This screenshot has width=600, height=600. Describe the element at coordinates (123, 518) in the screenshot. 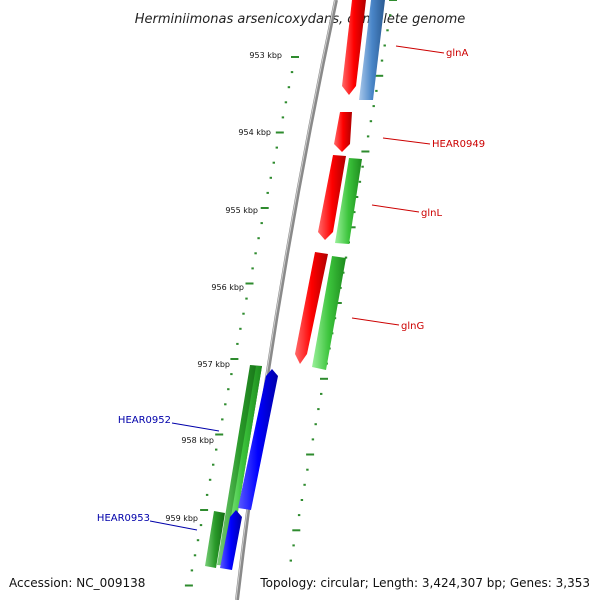

I see `hear0953-label: HEAR0953` at that location.